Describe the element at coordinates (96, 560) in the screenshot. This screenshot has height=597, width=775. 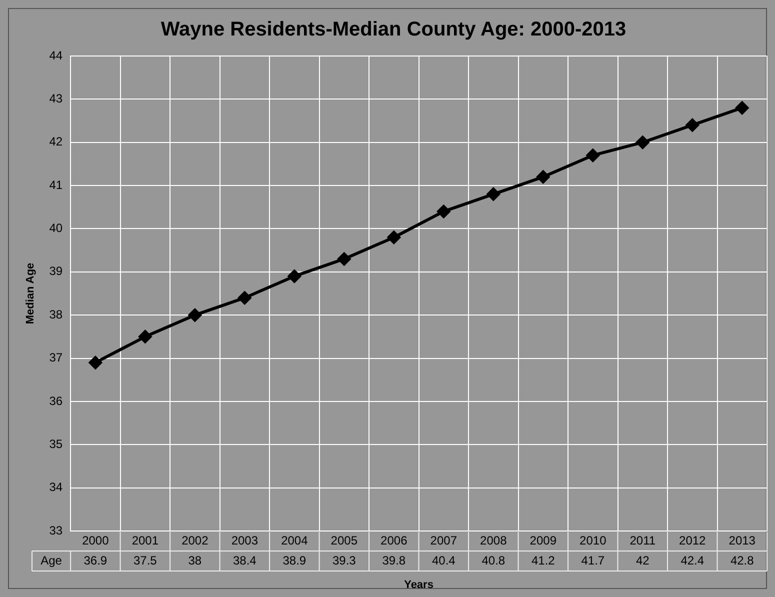
I see `data-label: 36.9` at that location.